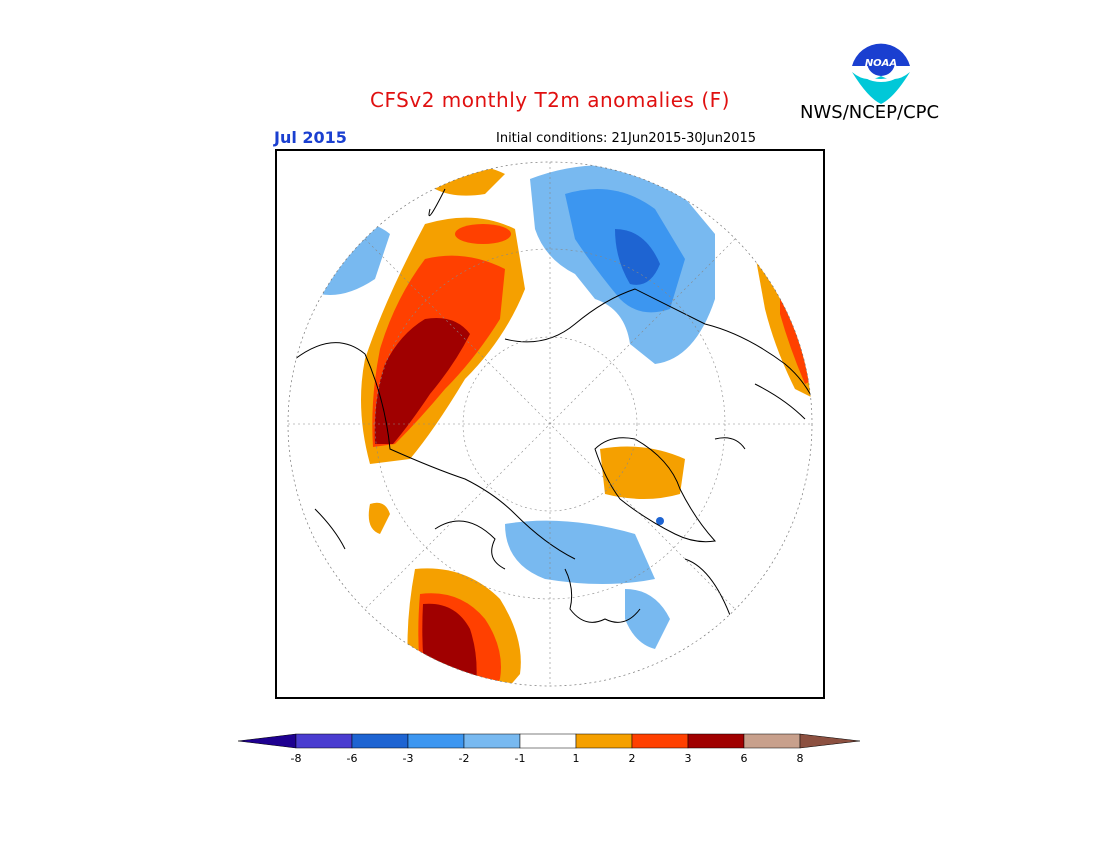  What do you see at coordinates (310, 137) in the screenshot?
I see `valid-month: Jul 2015` at bounding box center [310, 137].